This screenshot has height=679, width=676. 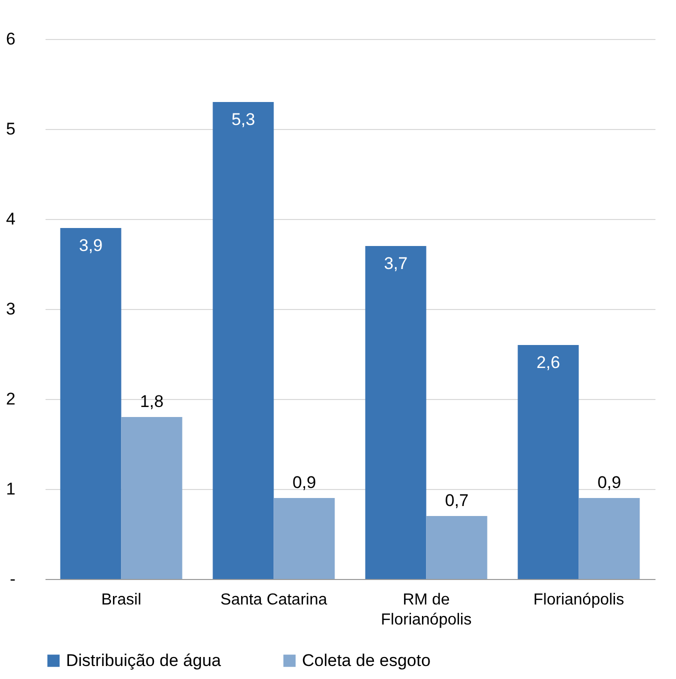 I want to click on data-label: 2,6, so click(x=548, y=362).